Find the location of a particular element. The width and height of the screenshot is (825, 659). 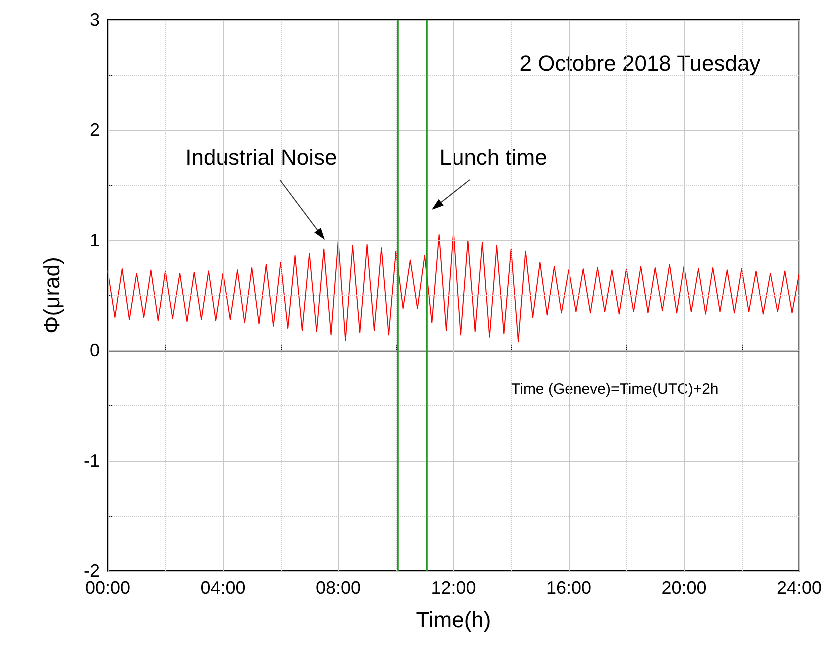

y-tick-label: 2 is located at coordinates (95, 130).